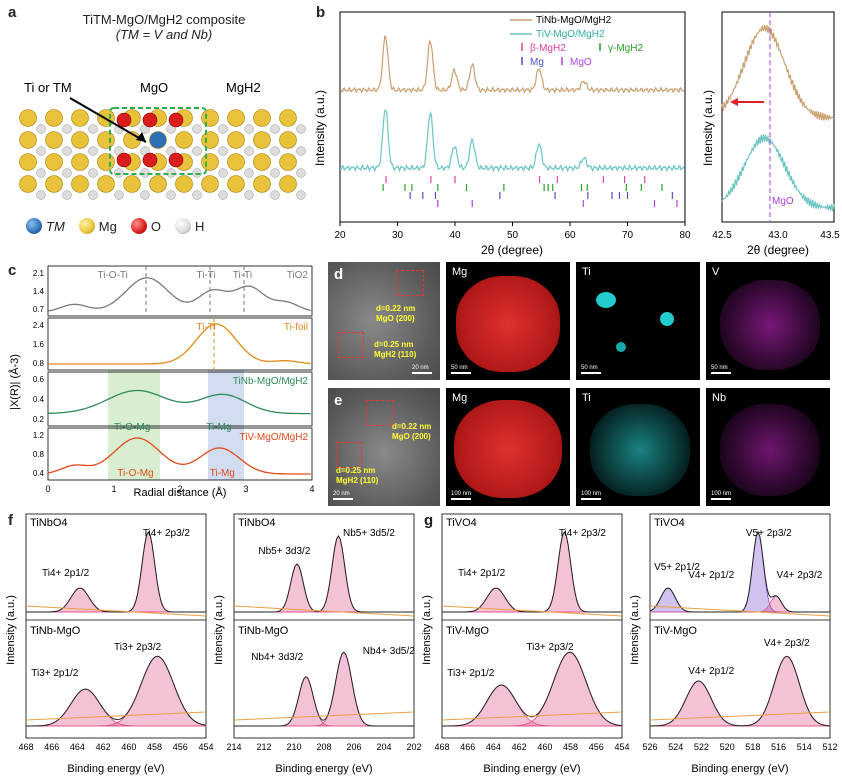 The height and width of the screenshot is (778, 842). Describe the element at coordinates (383, 747) in the screenshot. I see `xps-xtick: 204` at that location.